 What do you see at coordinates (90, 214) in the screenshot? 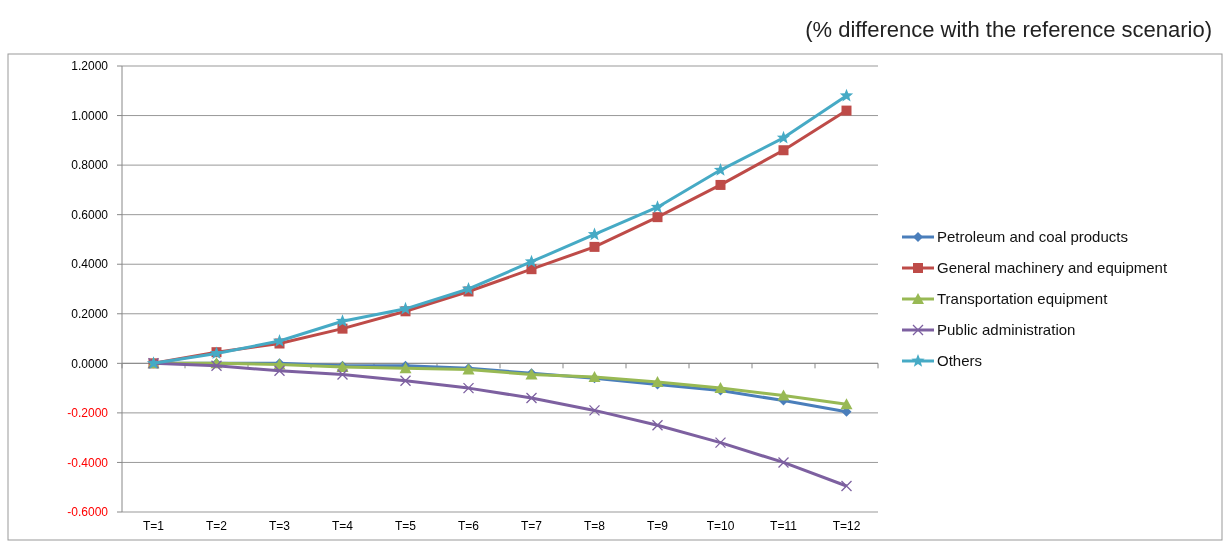
I see `y-tick-label: 0.6000` at bounding box center [90, 214].